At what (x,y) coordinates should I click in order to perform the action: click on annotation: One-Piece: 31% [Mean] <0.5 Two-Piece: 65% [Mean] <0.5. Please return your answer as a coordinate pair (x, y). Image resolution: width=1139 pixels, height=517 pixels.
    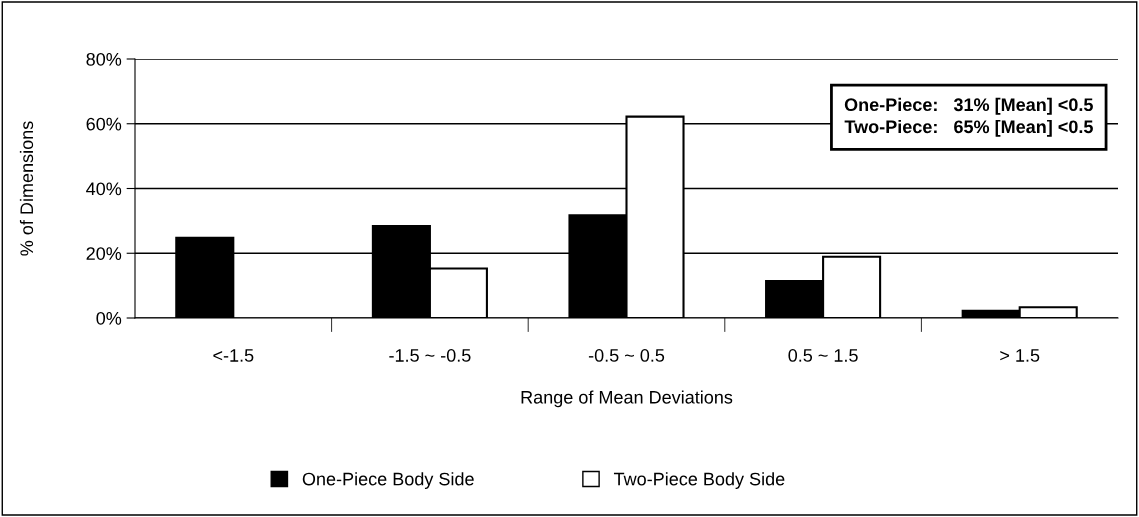
    Looking at the image, I should click on (968, 117).